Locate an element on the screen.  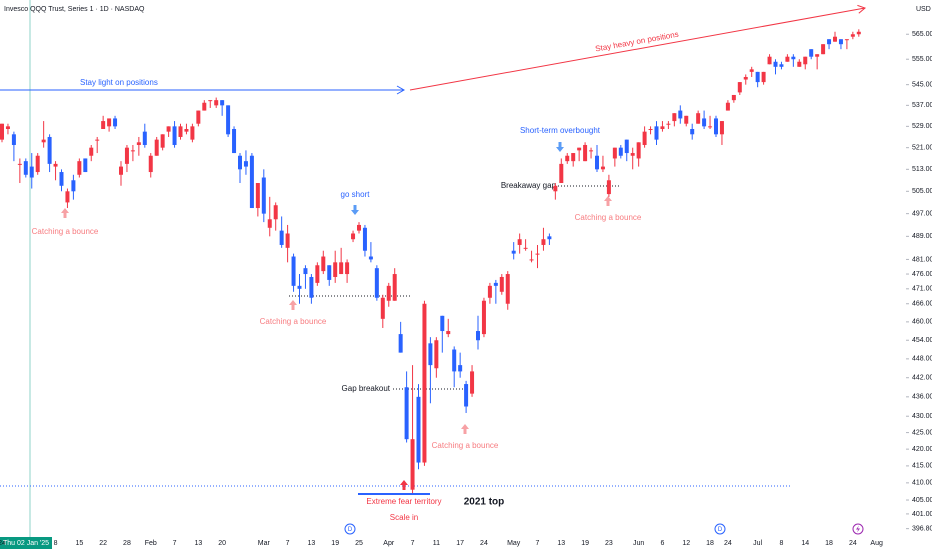
annotation: Gap breakout is located at coordinates (366, 388).